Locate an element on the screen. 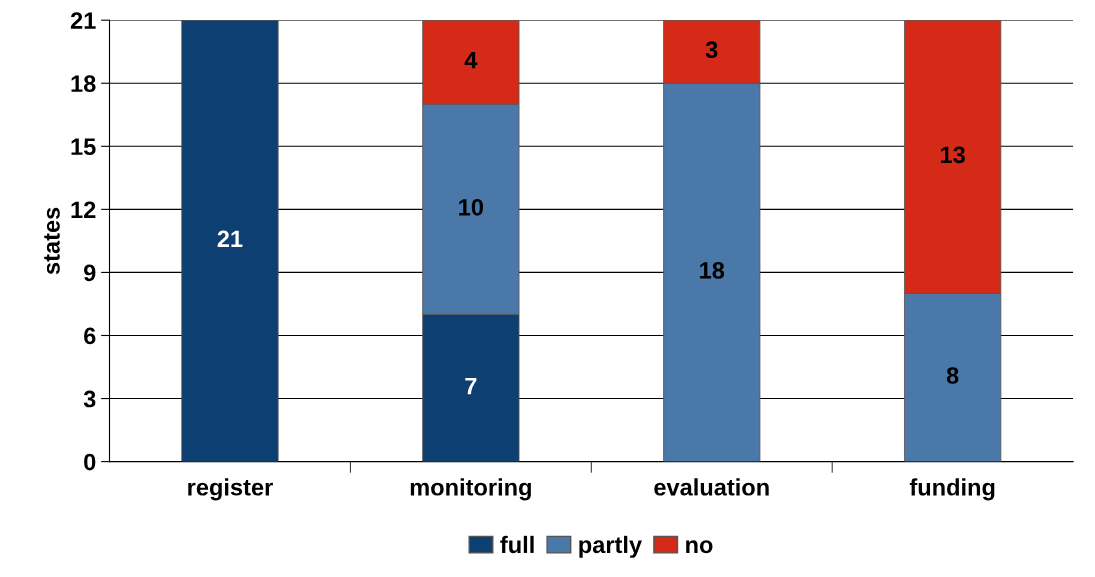 The width and height of the screenshot is (1095, 577). bar is located at coordinates (230, 241).